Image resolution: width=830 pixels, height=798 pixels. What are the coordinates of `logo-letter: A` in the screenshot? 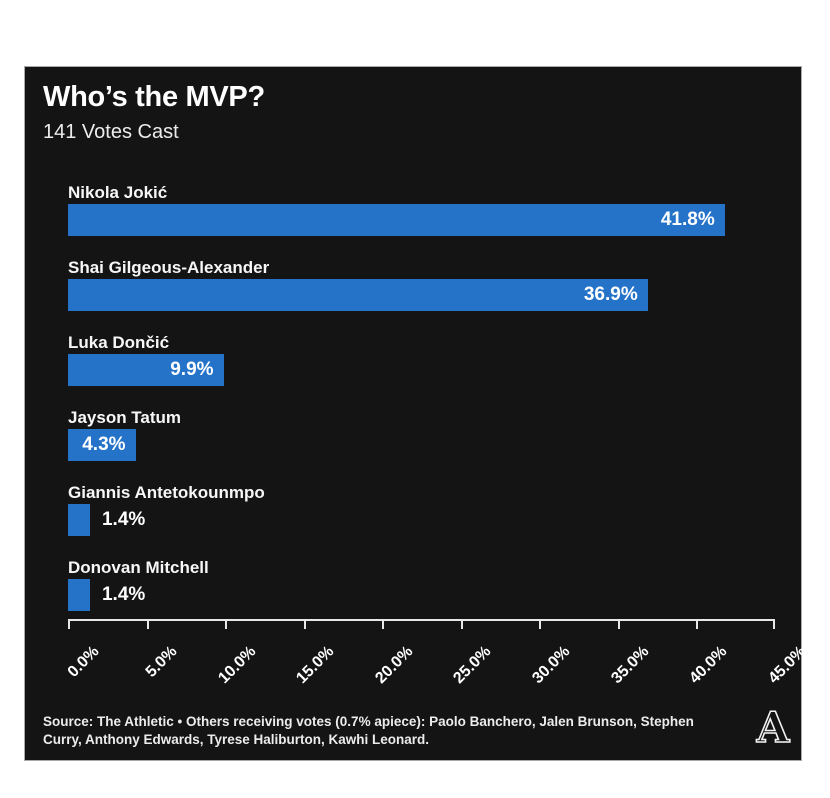 It's located at (773, 726).